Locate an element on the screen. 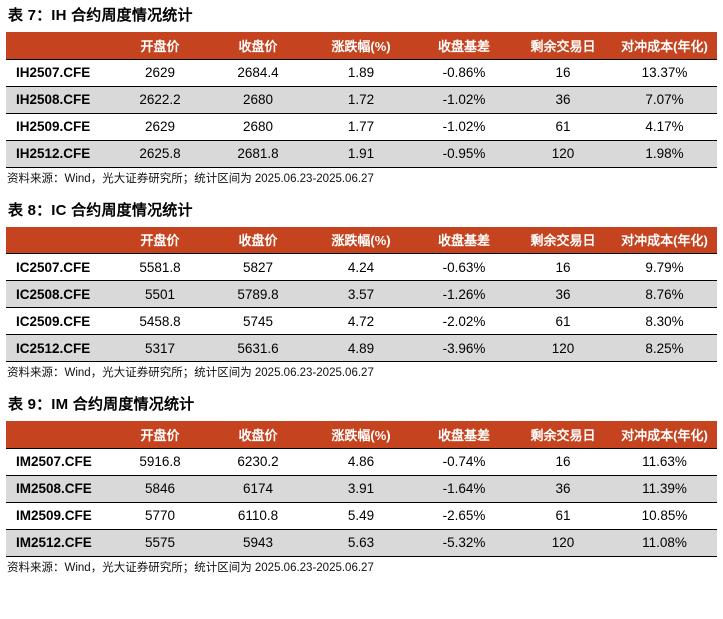 This screenshot has width=723, height=619. hedge-cost-cell: 7.07% is located at coordinates (664, 100).